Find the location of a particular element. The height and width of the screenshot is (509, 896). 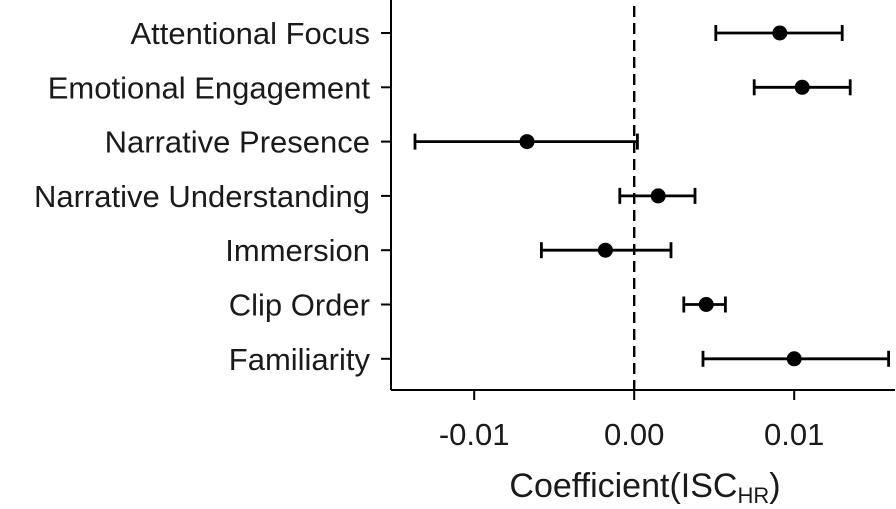

category-label: Narrative Presence is located at coordinates (237, 142).